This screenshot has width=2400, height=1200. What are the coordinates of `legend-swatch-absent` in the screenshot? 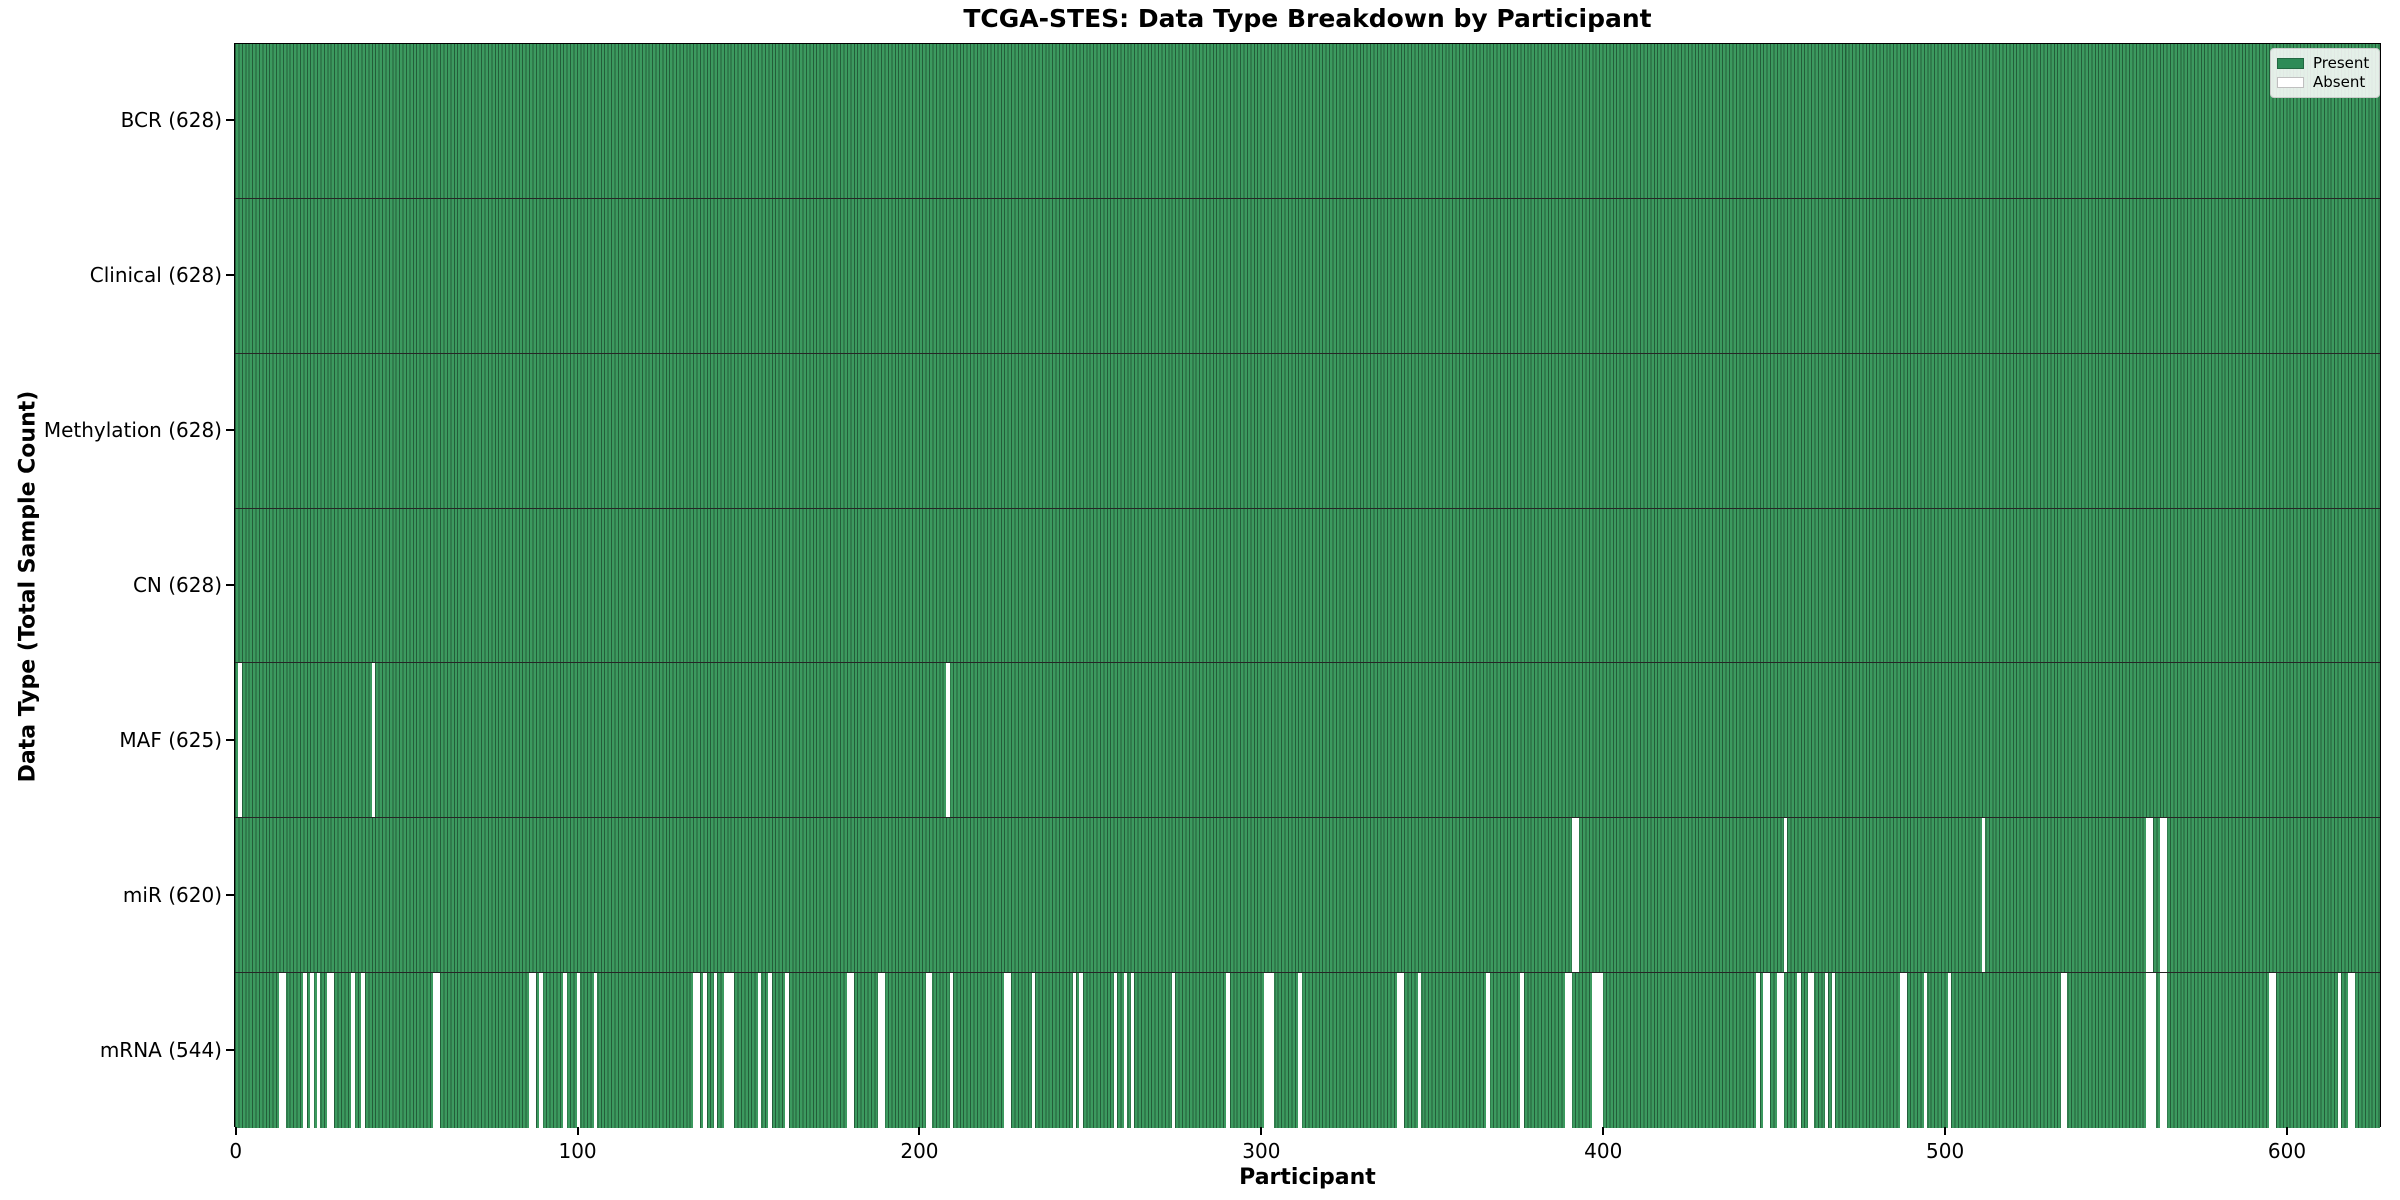 It's located at (2290, 82).